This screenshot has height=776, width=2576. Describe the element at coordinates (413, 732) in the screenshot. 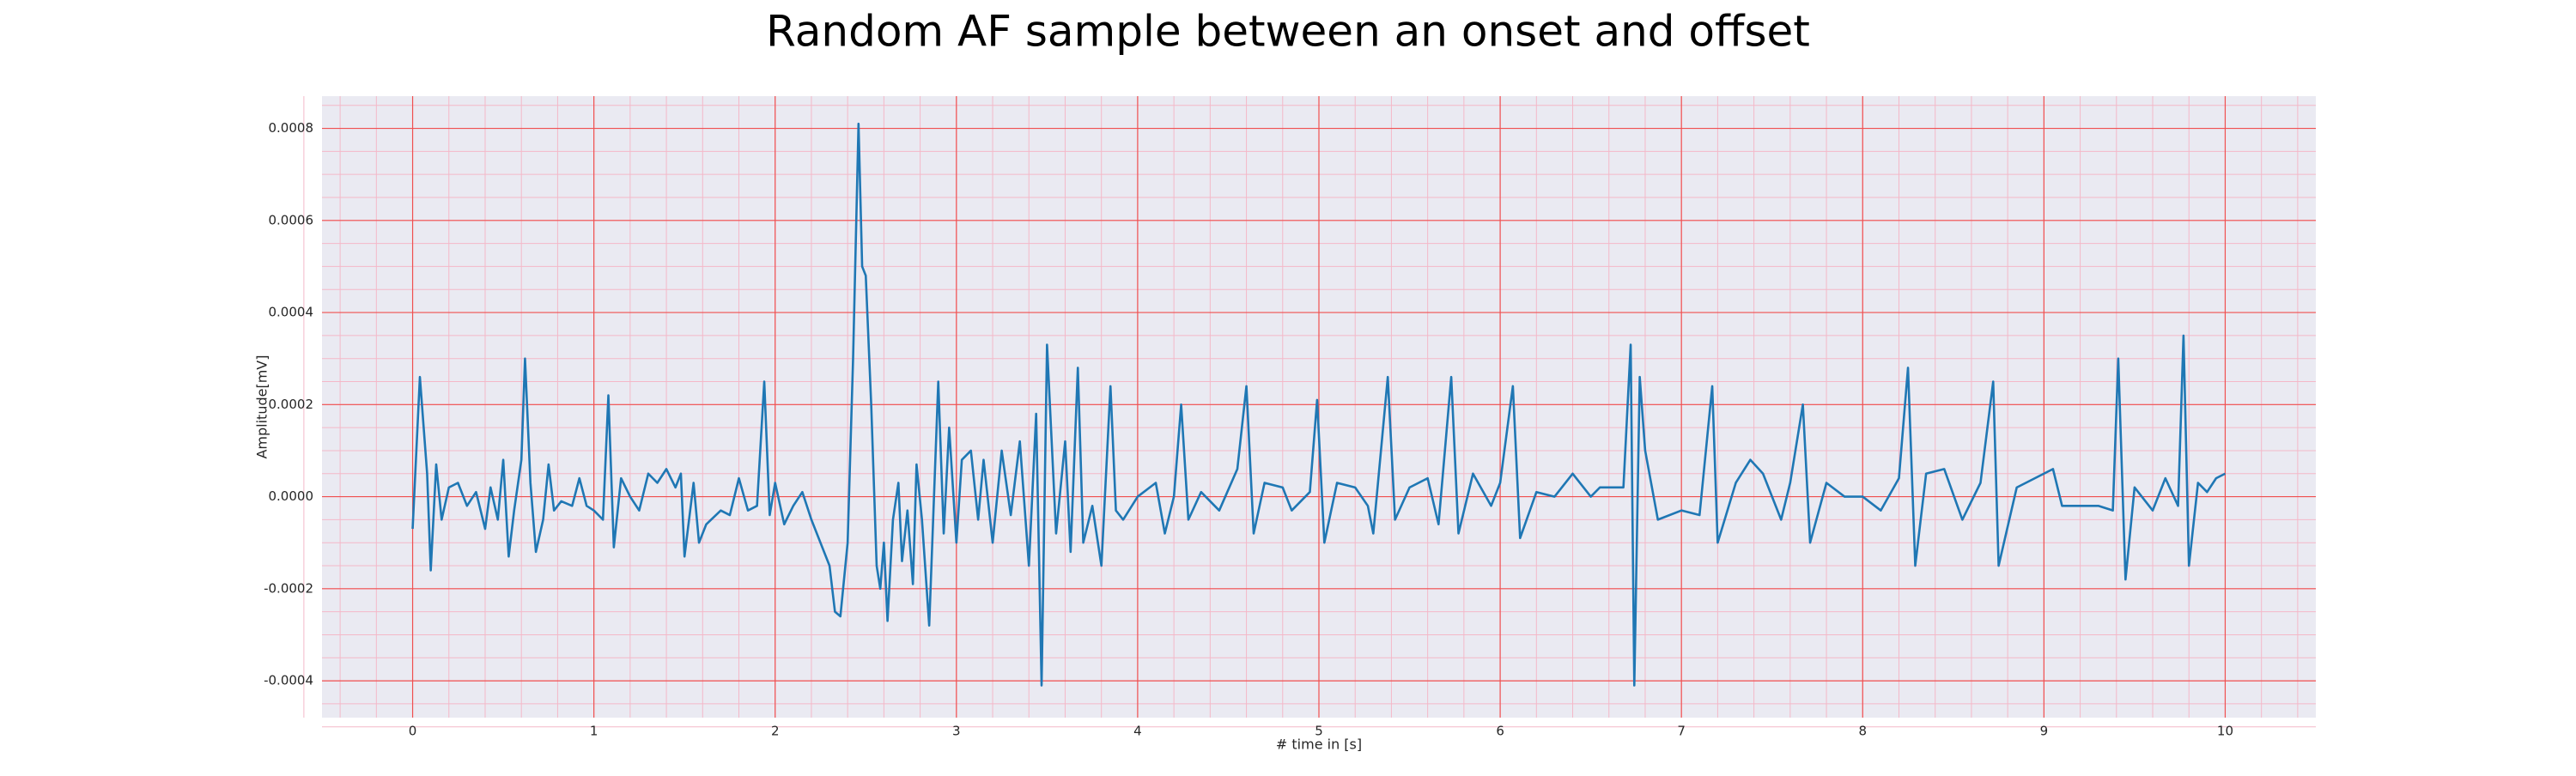

I see `x-tick-label: 0` at that location.